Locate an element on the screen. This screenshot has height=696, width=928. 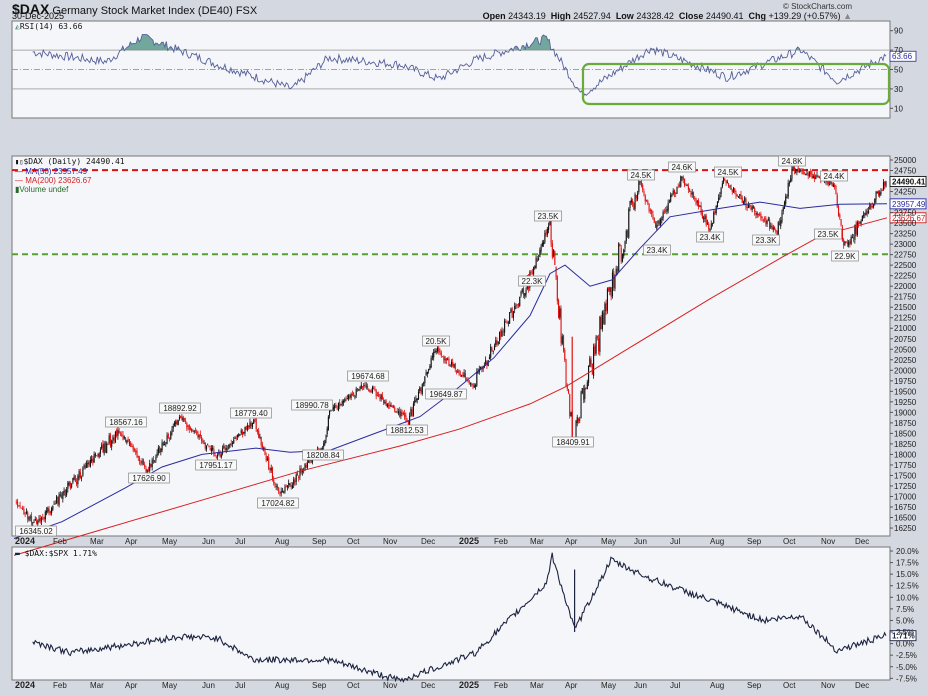
price-annotation: 17024.82 is located at coordinates (278, 503).